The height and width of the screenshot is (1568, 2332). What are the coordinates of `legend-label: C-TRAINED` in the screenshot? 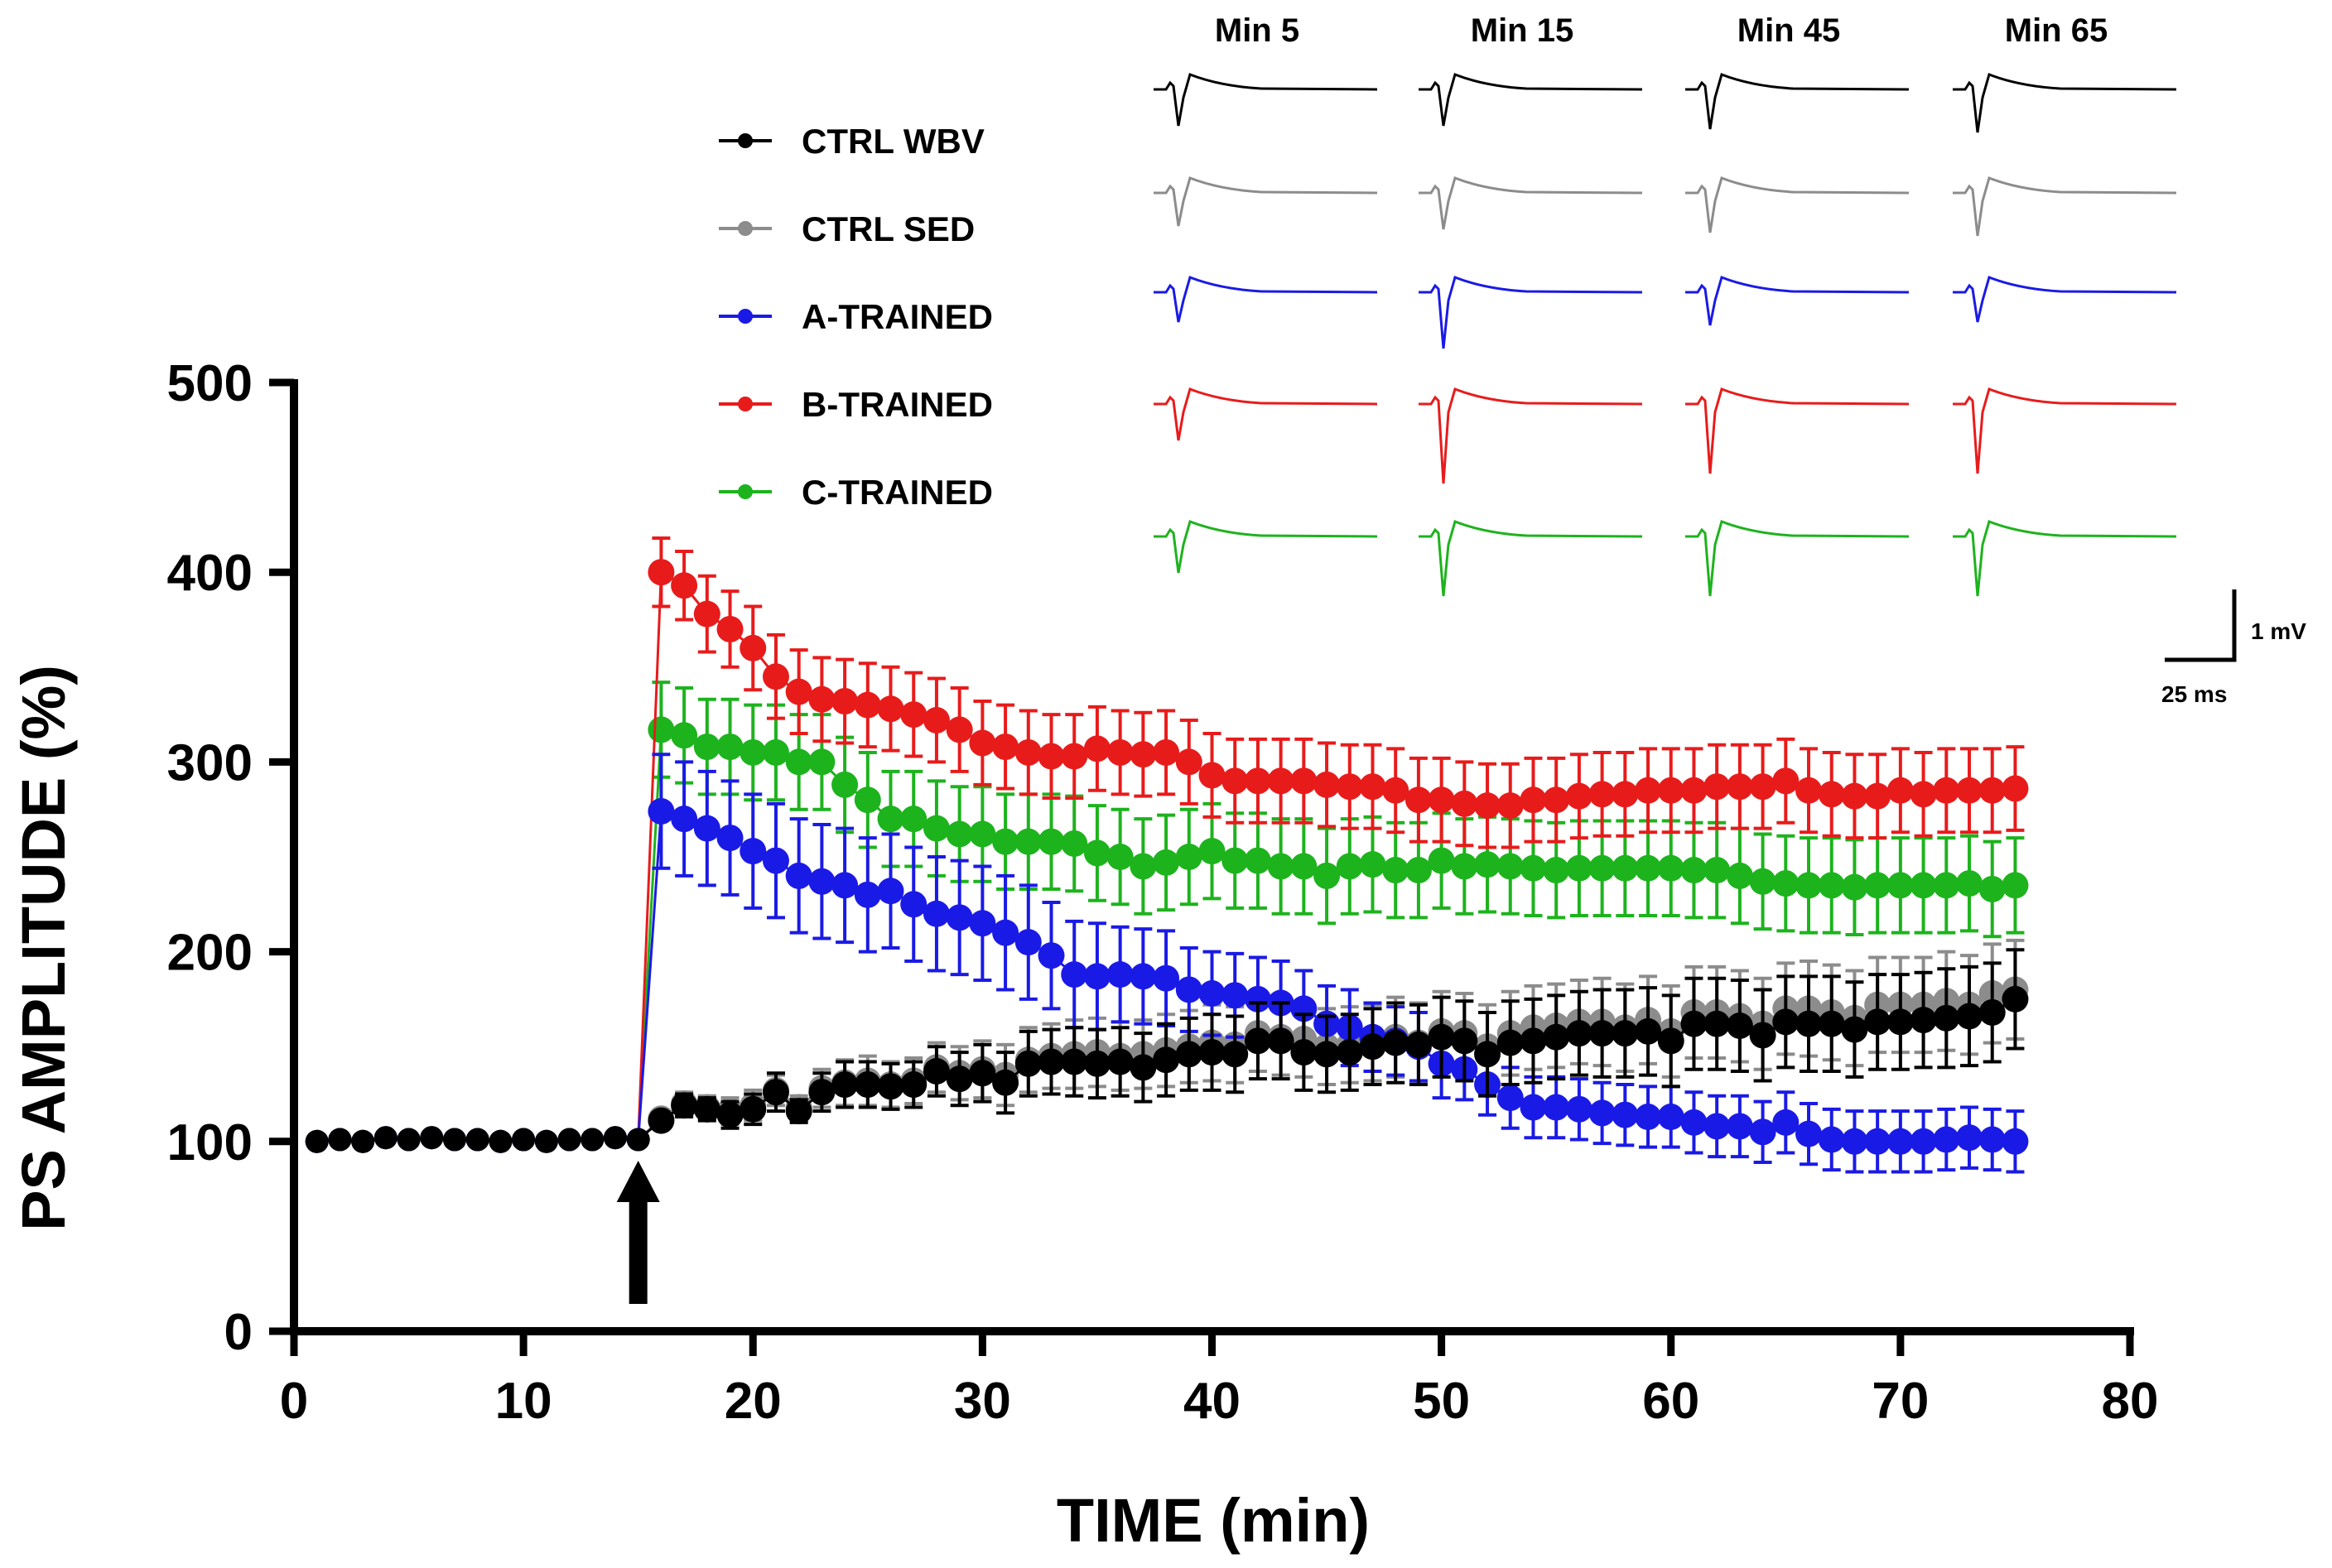 It's located at (897, 492).